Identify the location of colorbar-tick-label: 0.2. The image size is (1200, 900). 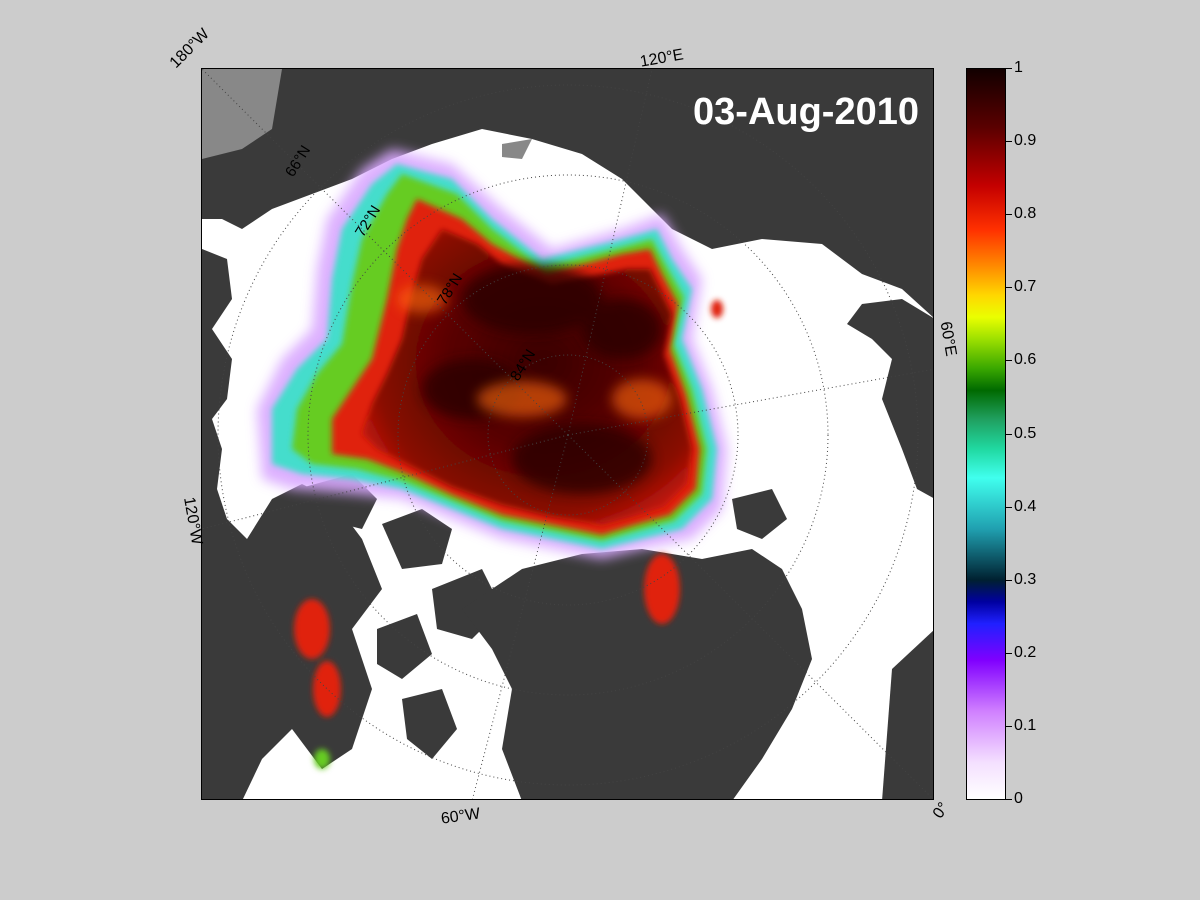
(1025, 652).